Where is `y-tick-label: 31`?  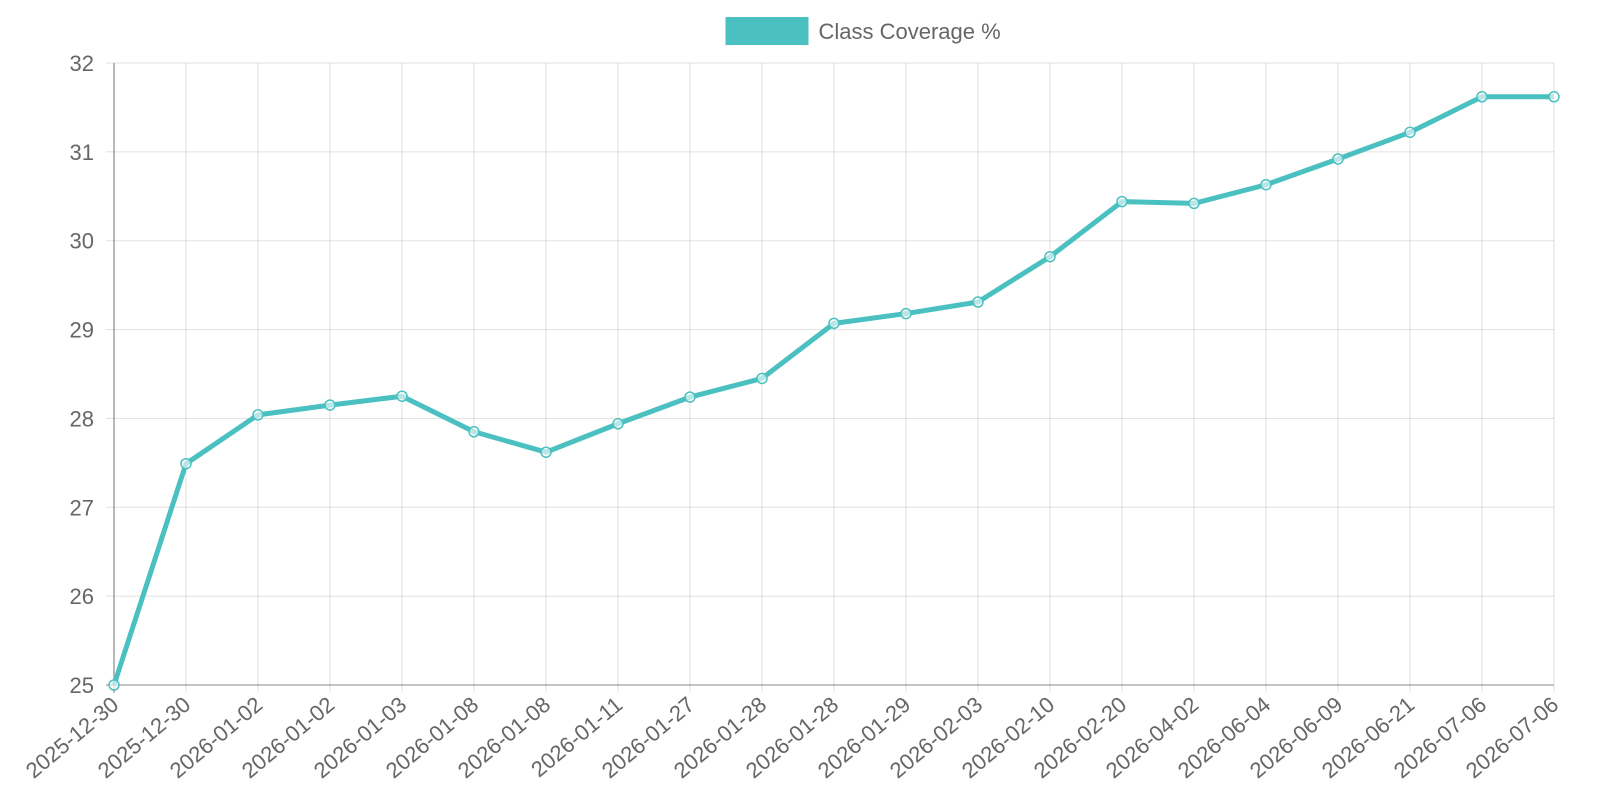 y-tick-label: 31 is located at coordinates (82, 152).